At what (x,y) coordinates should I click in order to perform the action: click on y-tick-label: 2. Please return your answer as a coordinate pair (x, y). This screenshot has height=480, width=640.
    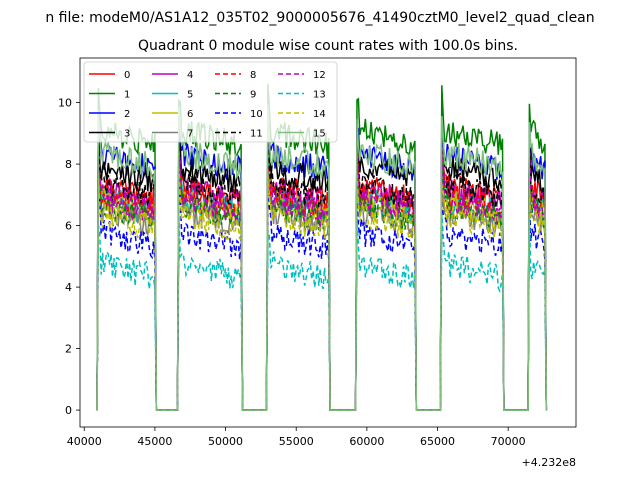
    Looking at the image, I should click on (68, 349).